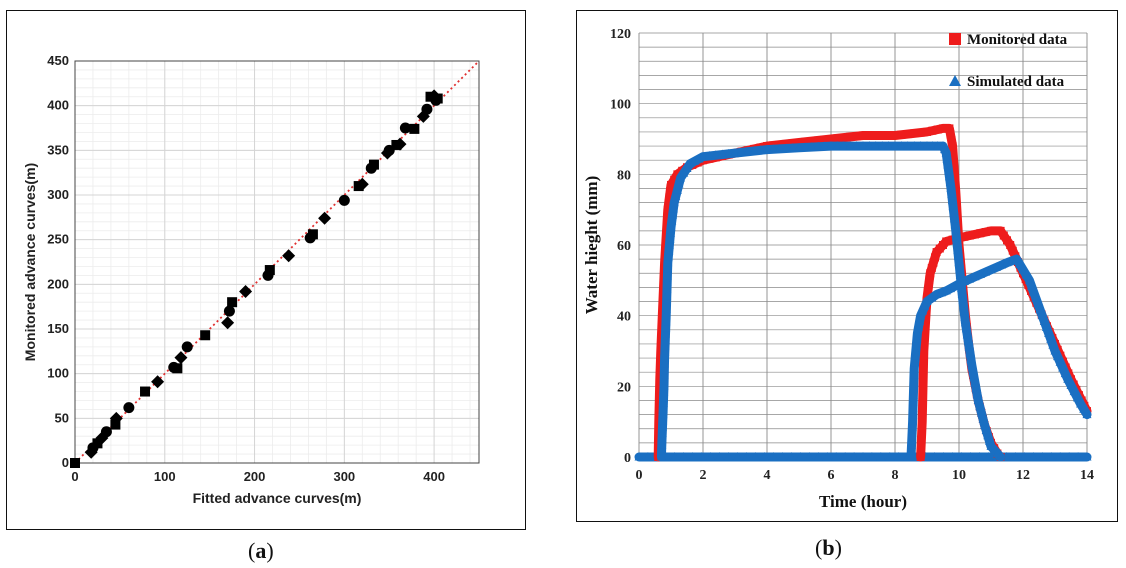 The image size is (1126, 568). What do you see at coordinates (30, 262) in the screenshot?
I see `y-axis-label: Monitored advance curves(m)` at bounding box center [30, 262].